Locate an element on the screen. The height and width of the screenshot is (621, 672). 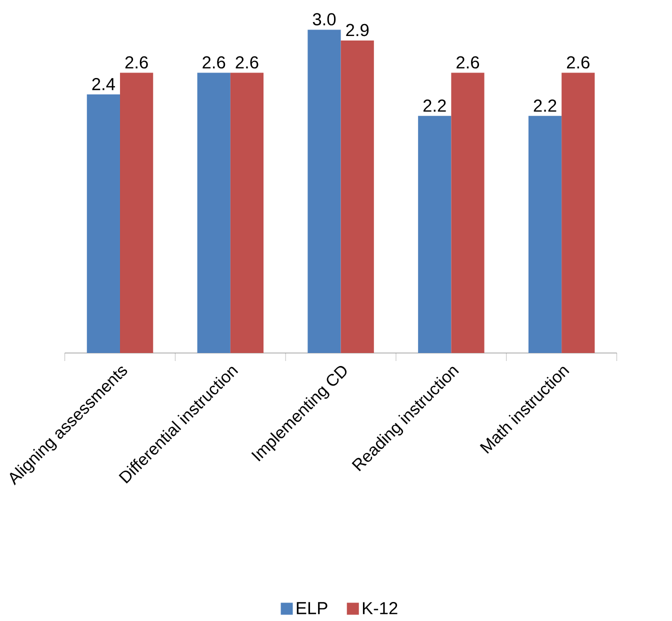
legend-label: K-12 is located at coordinates (380, 608).